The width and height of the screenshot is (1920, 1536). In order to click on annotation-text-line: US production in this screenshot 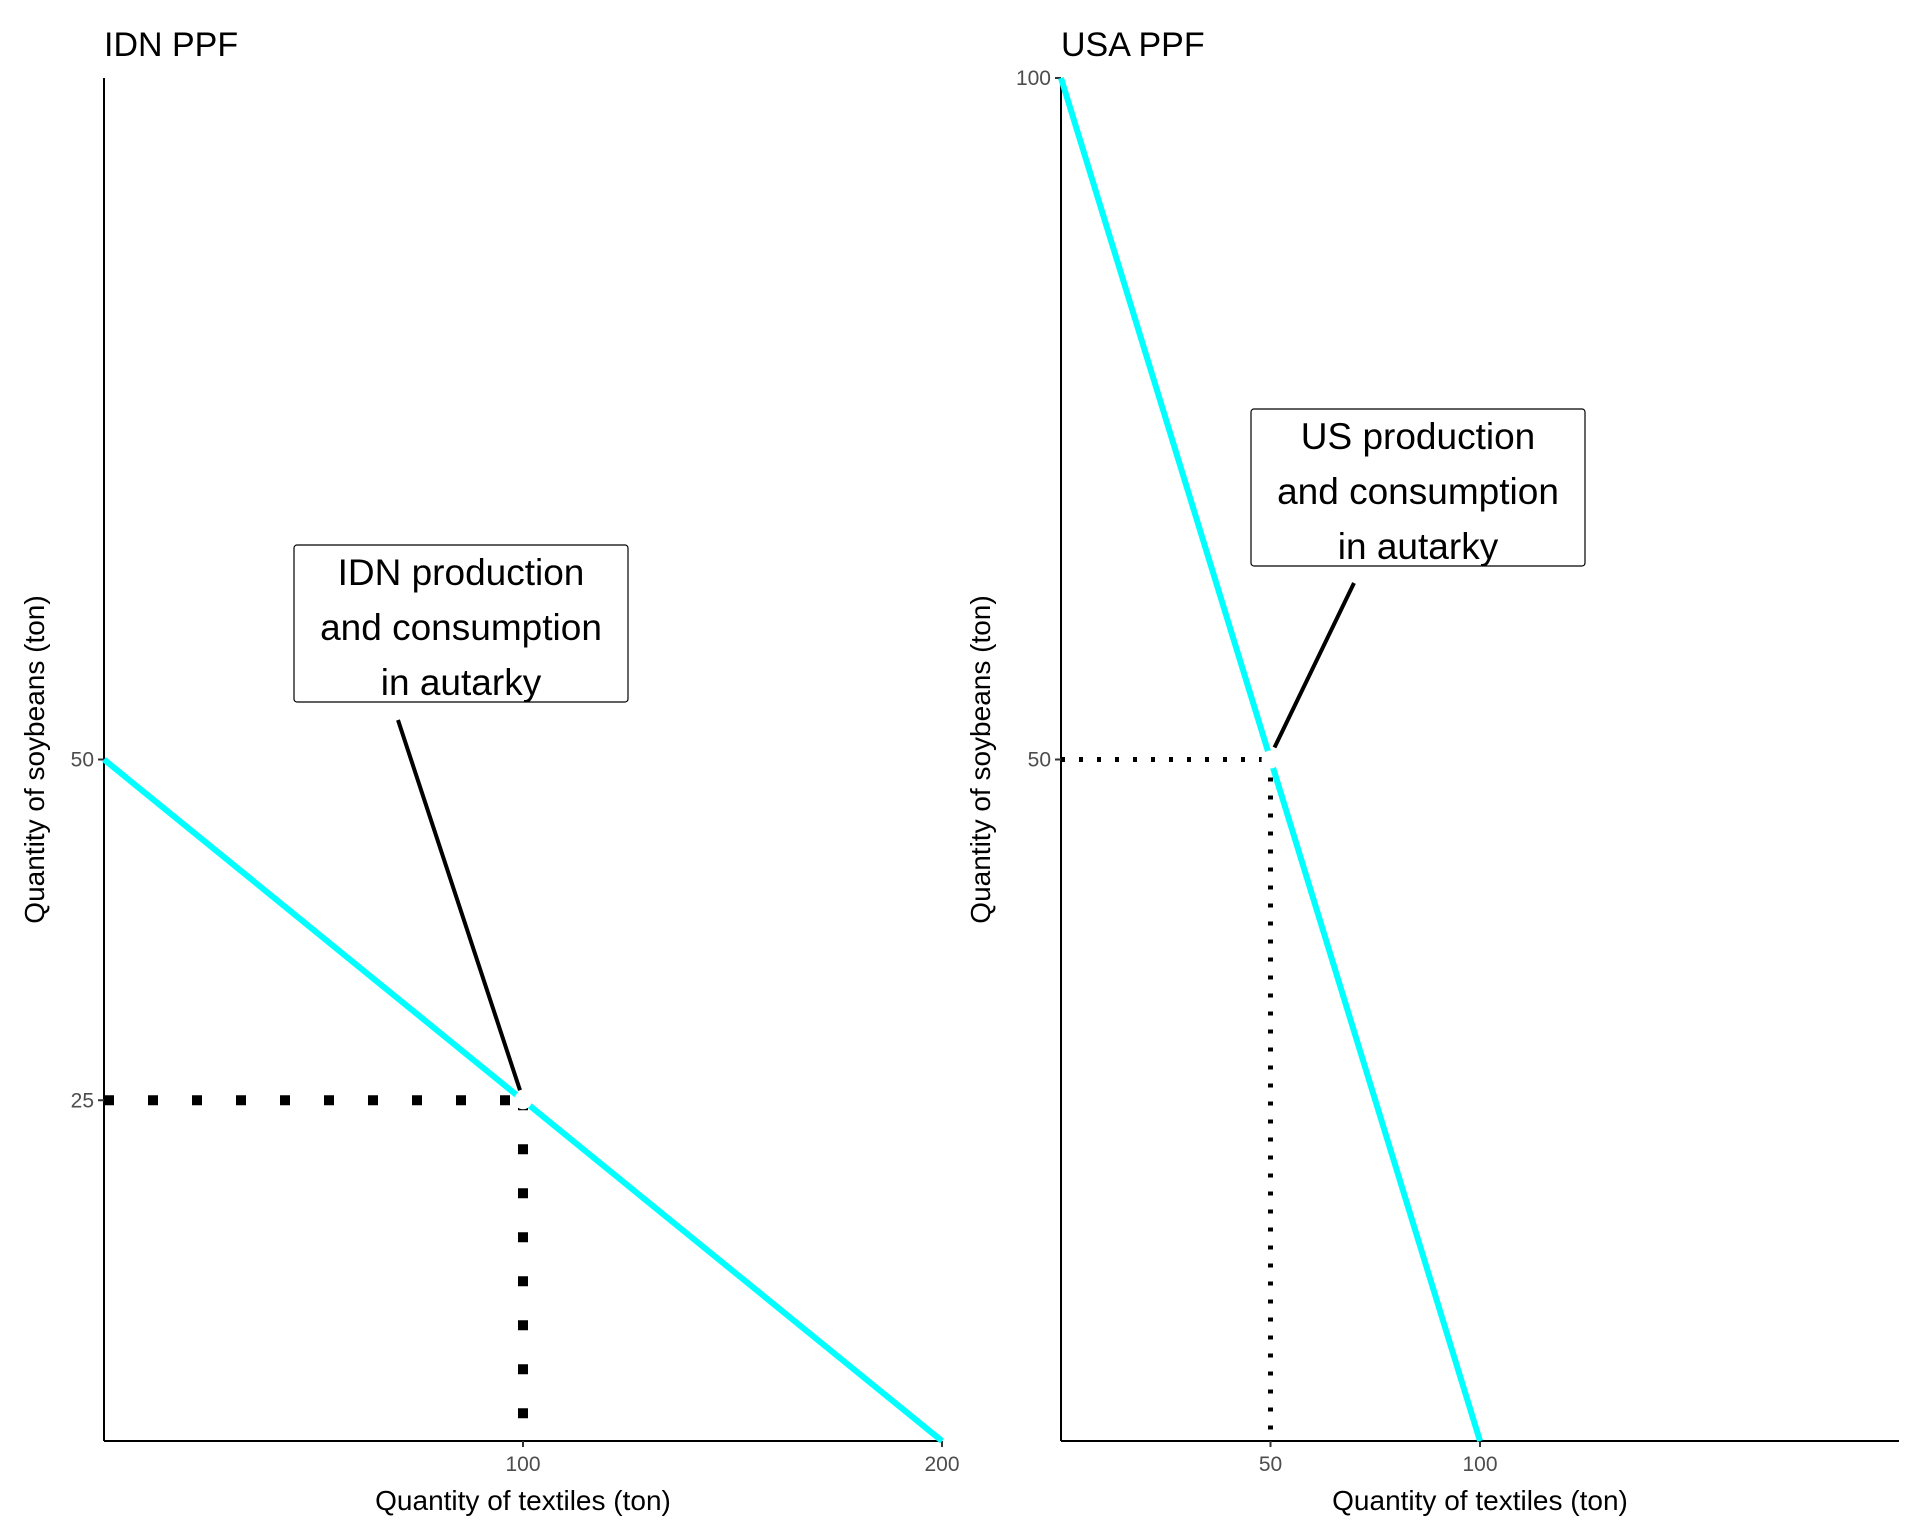, I will do `click(1418, 436)`.